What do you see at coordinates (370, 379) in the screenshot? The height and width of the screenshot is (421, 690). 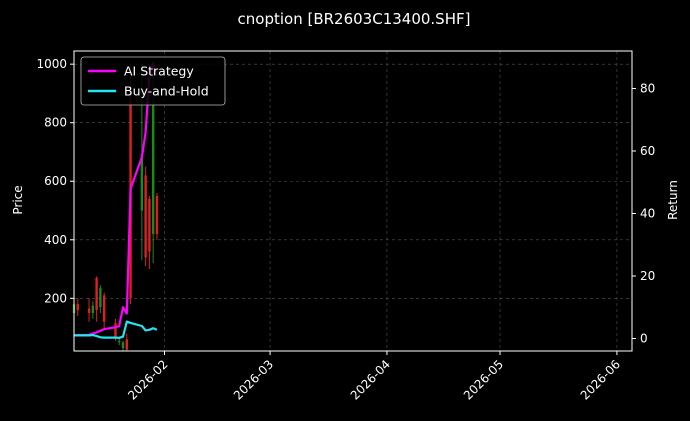 I see `x-tick-label: 2026-04` at bounding box center [370, 379].